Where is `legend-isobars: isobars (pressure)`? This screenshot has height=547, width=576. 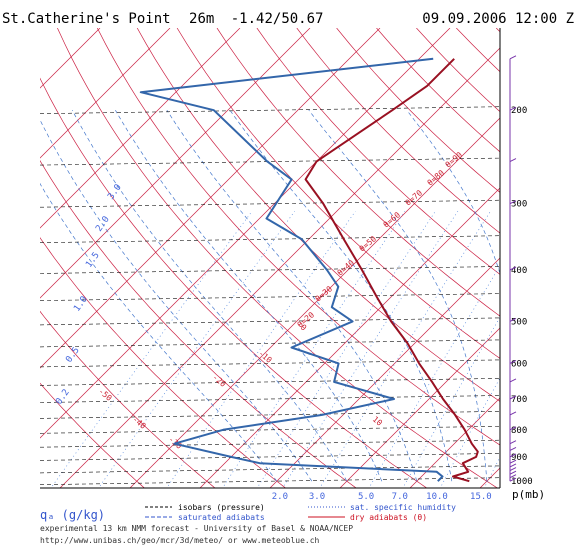
legend-isobars: isobars (pressure) is located at coordinates (221, 507).